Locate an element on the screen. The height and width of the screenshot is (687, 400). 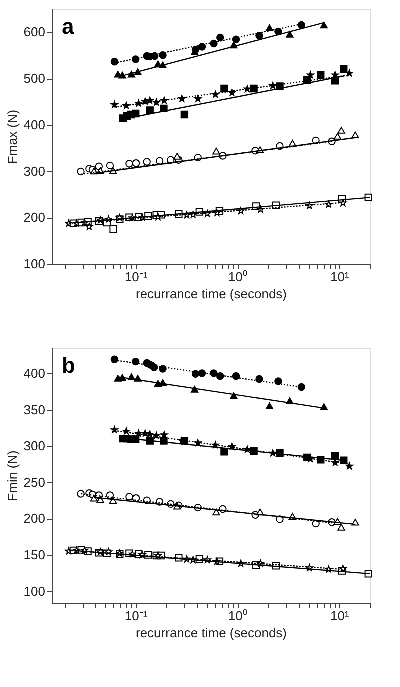
y-tick-label: 150 is located at coordinates (35, 555).